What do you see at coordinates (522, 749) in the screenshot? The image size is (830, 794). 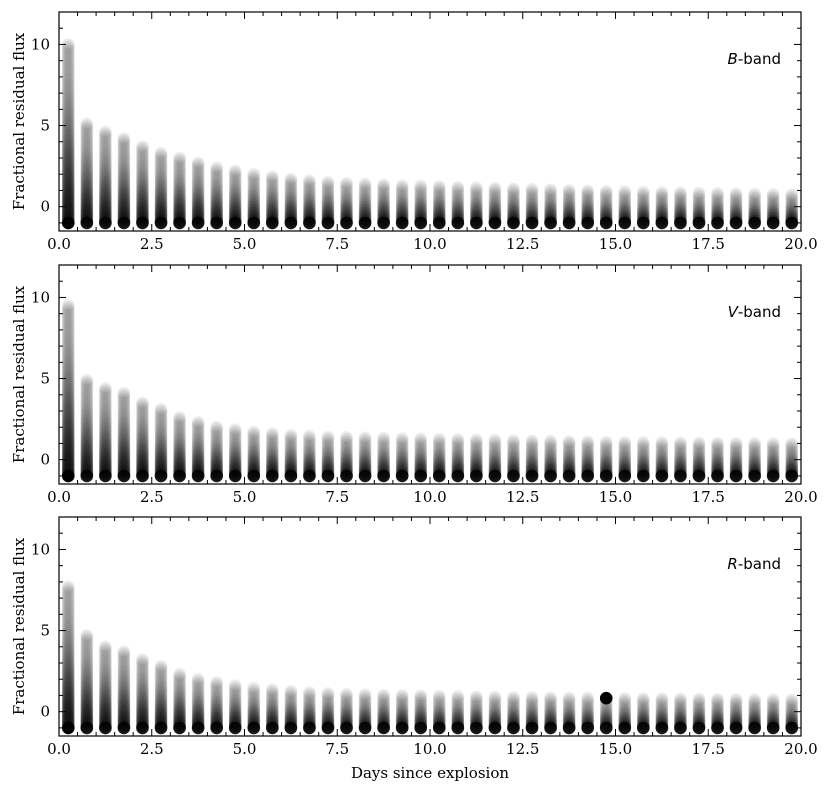 I see `x-tick-label: 12.5` at bounding box center [522, 749].